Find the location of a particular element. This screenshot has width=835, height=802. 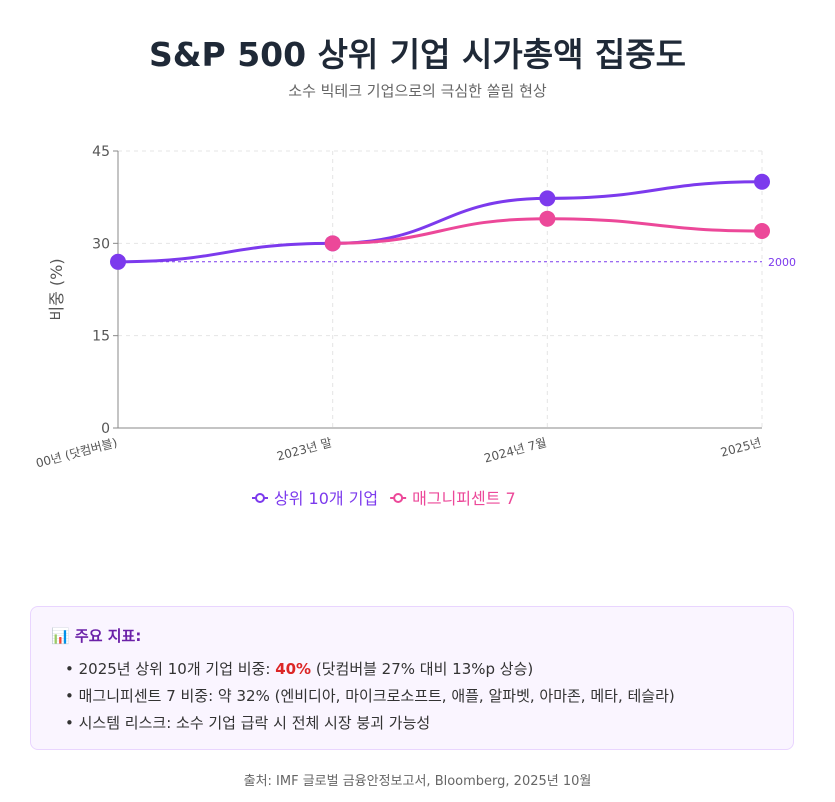

legend-label: 매그니피센트 7 is located at coordinates (464, 498).